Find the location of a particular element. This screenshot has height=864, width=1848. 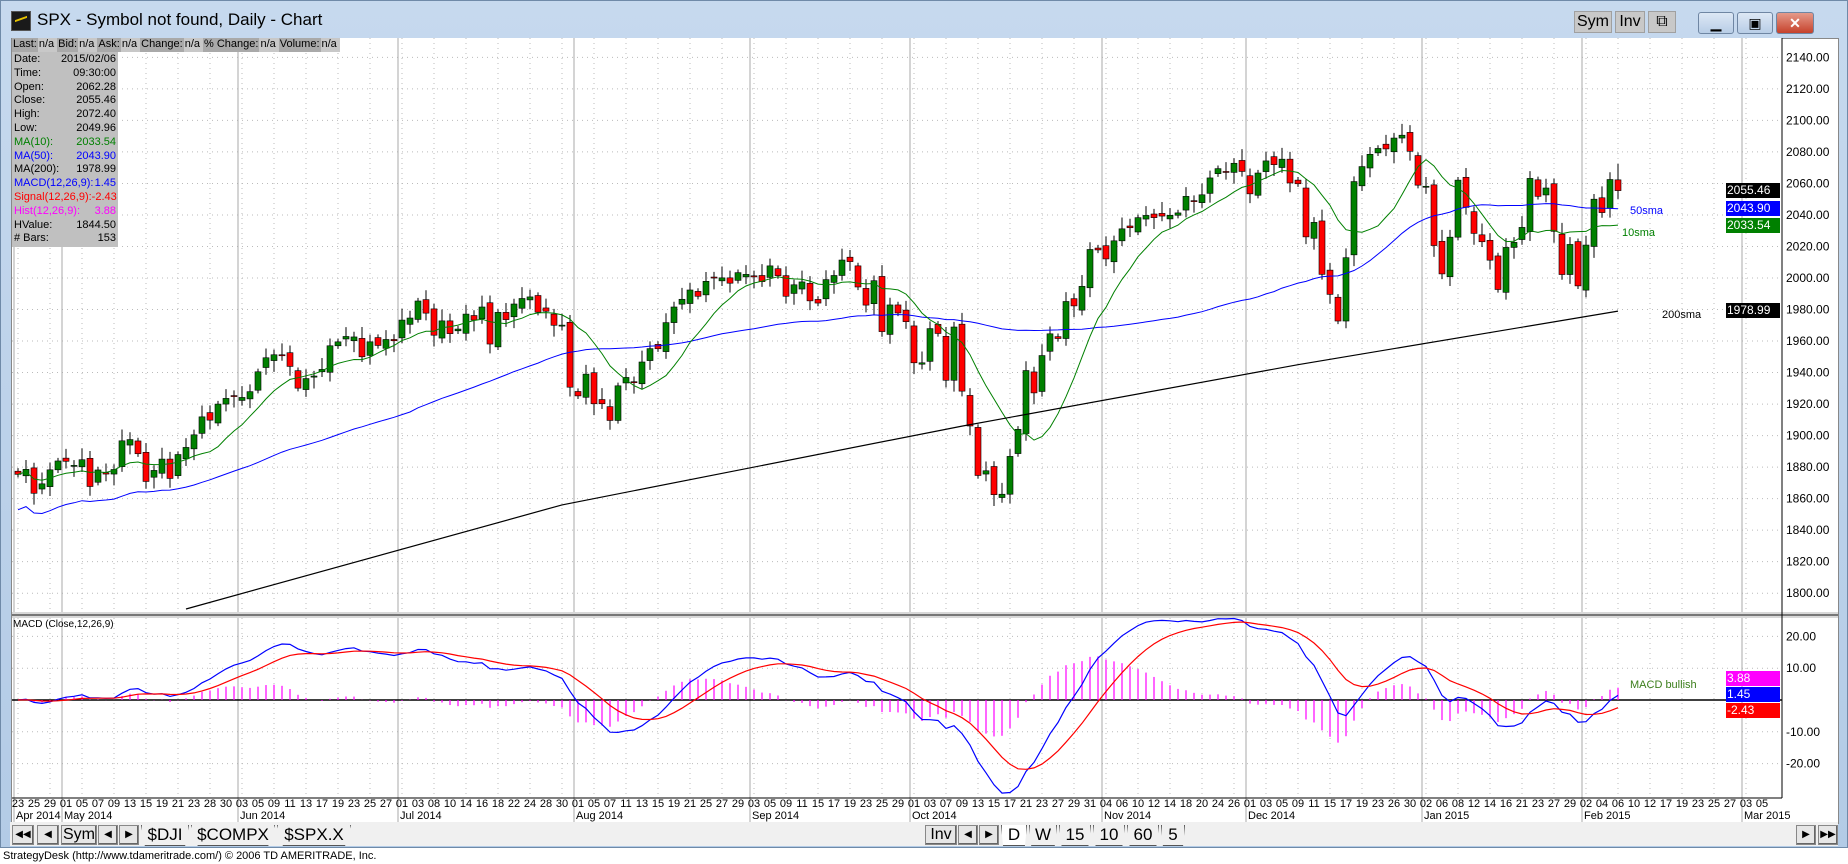

popout-icon: ⧉ is located at coordinates (1662, 22).